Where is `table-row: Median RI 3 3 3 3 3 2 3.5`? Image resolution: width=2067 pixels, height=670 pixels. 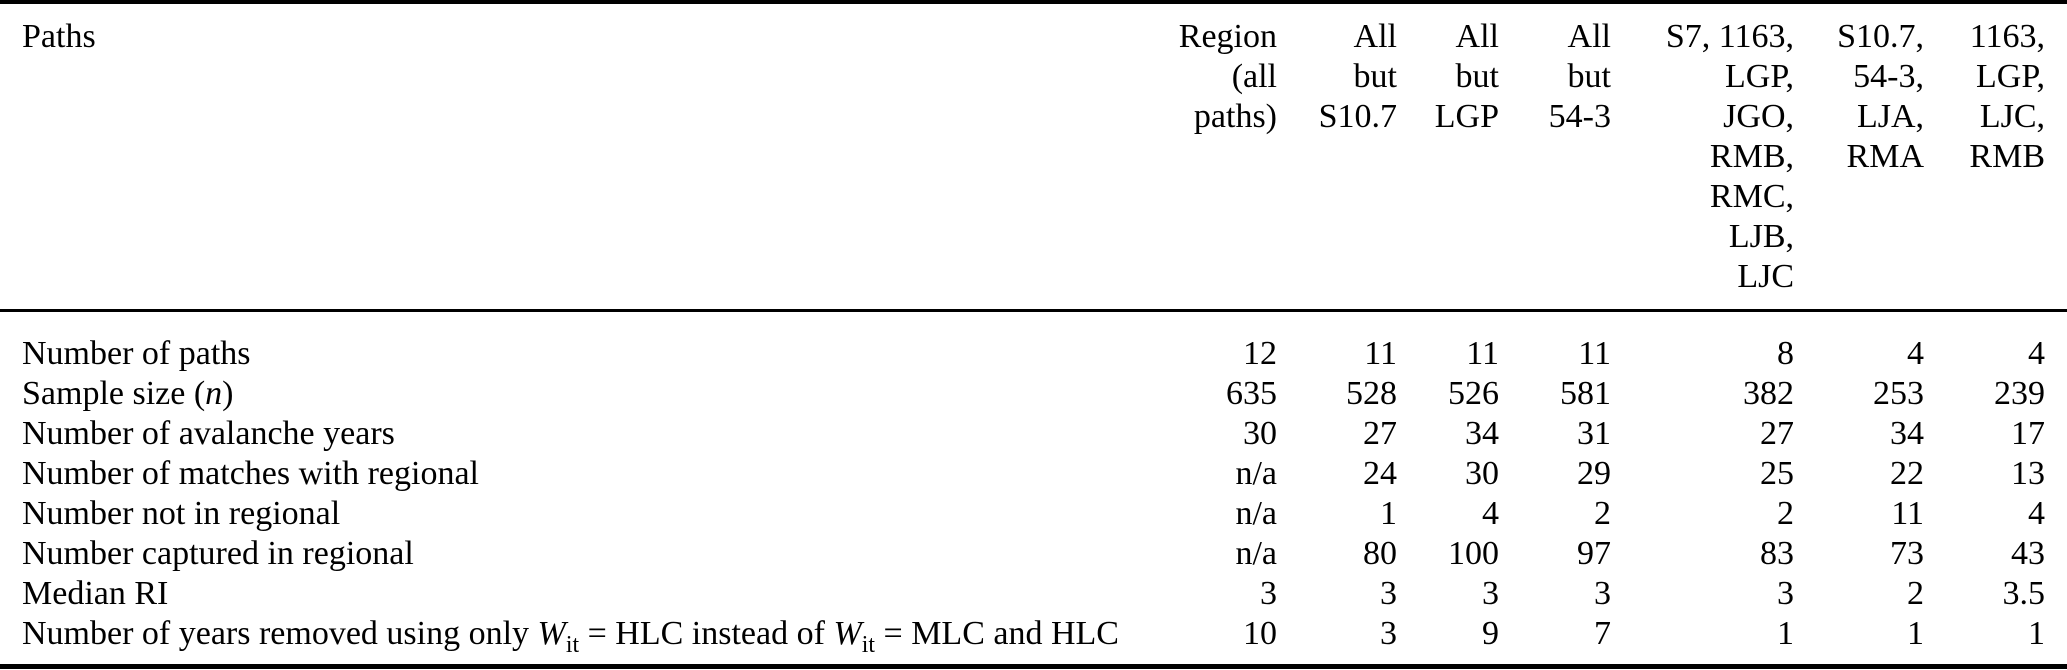 table-row: Median RI 3 3 3 3 3 2 3.5 is located at coordinates (1033, 594).